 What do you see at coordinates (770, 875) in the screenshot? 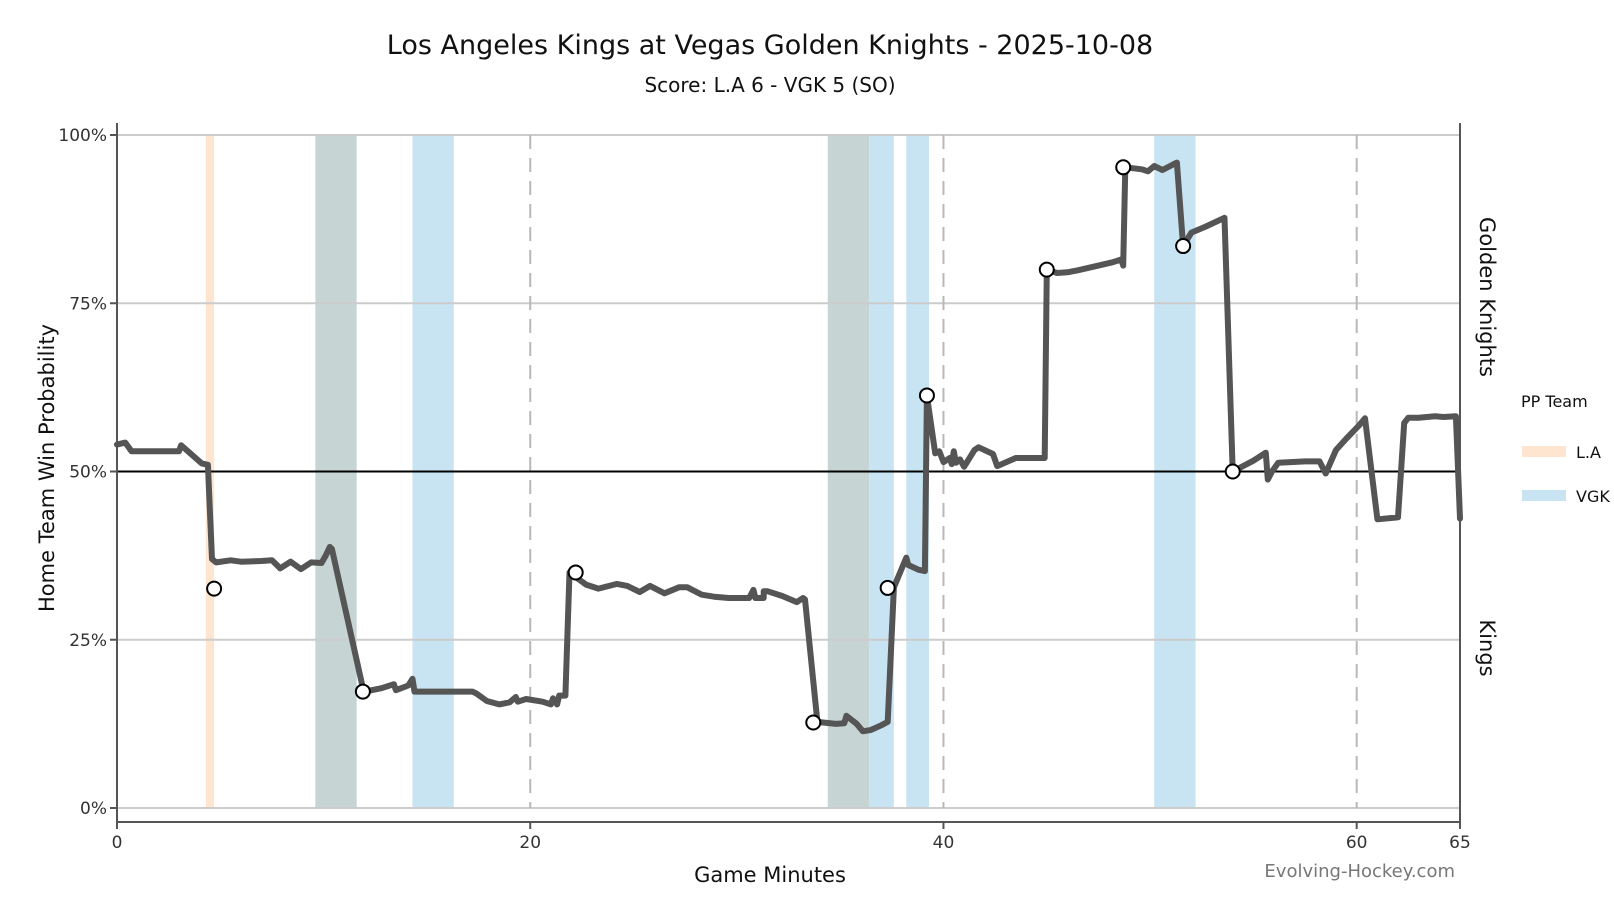
I see `x-axis-label: Game Minutes` at bounding box center [770, 875].